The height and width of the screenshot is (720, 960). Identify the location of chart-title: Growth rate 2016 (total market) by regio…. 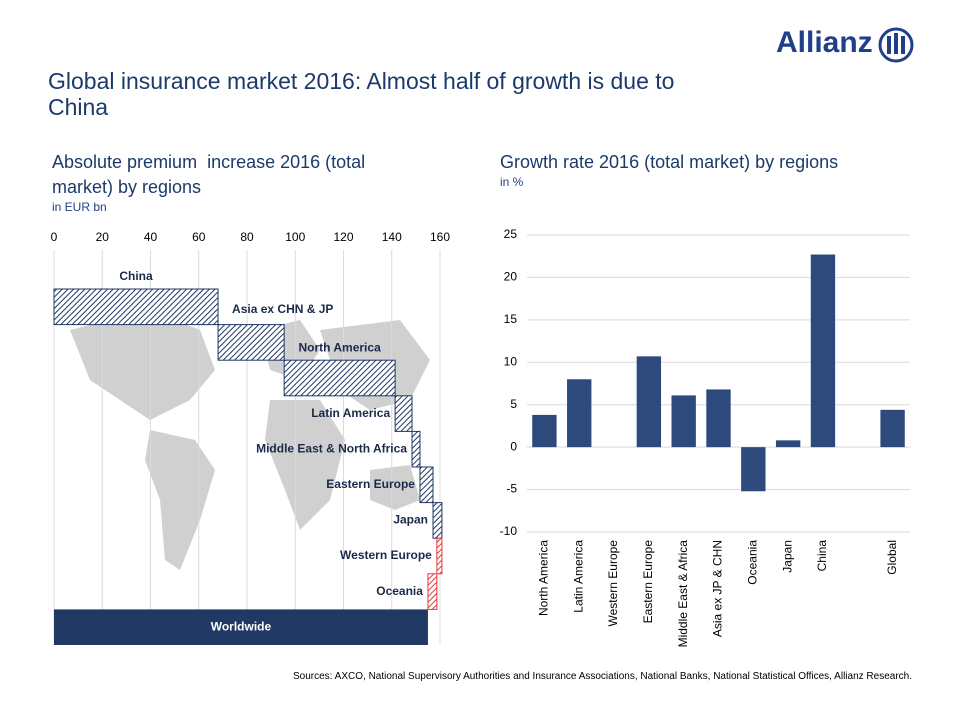
(669, 162).